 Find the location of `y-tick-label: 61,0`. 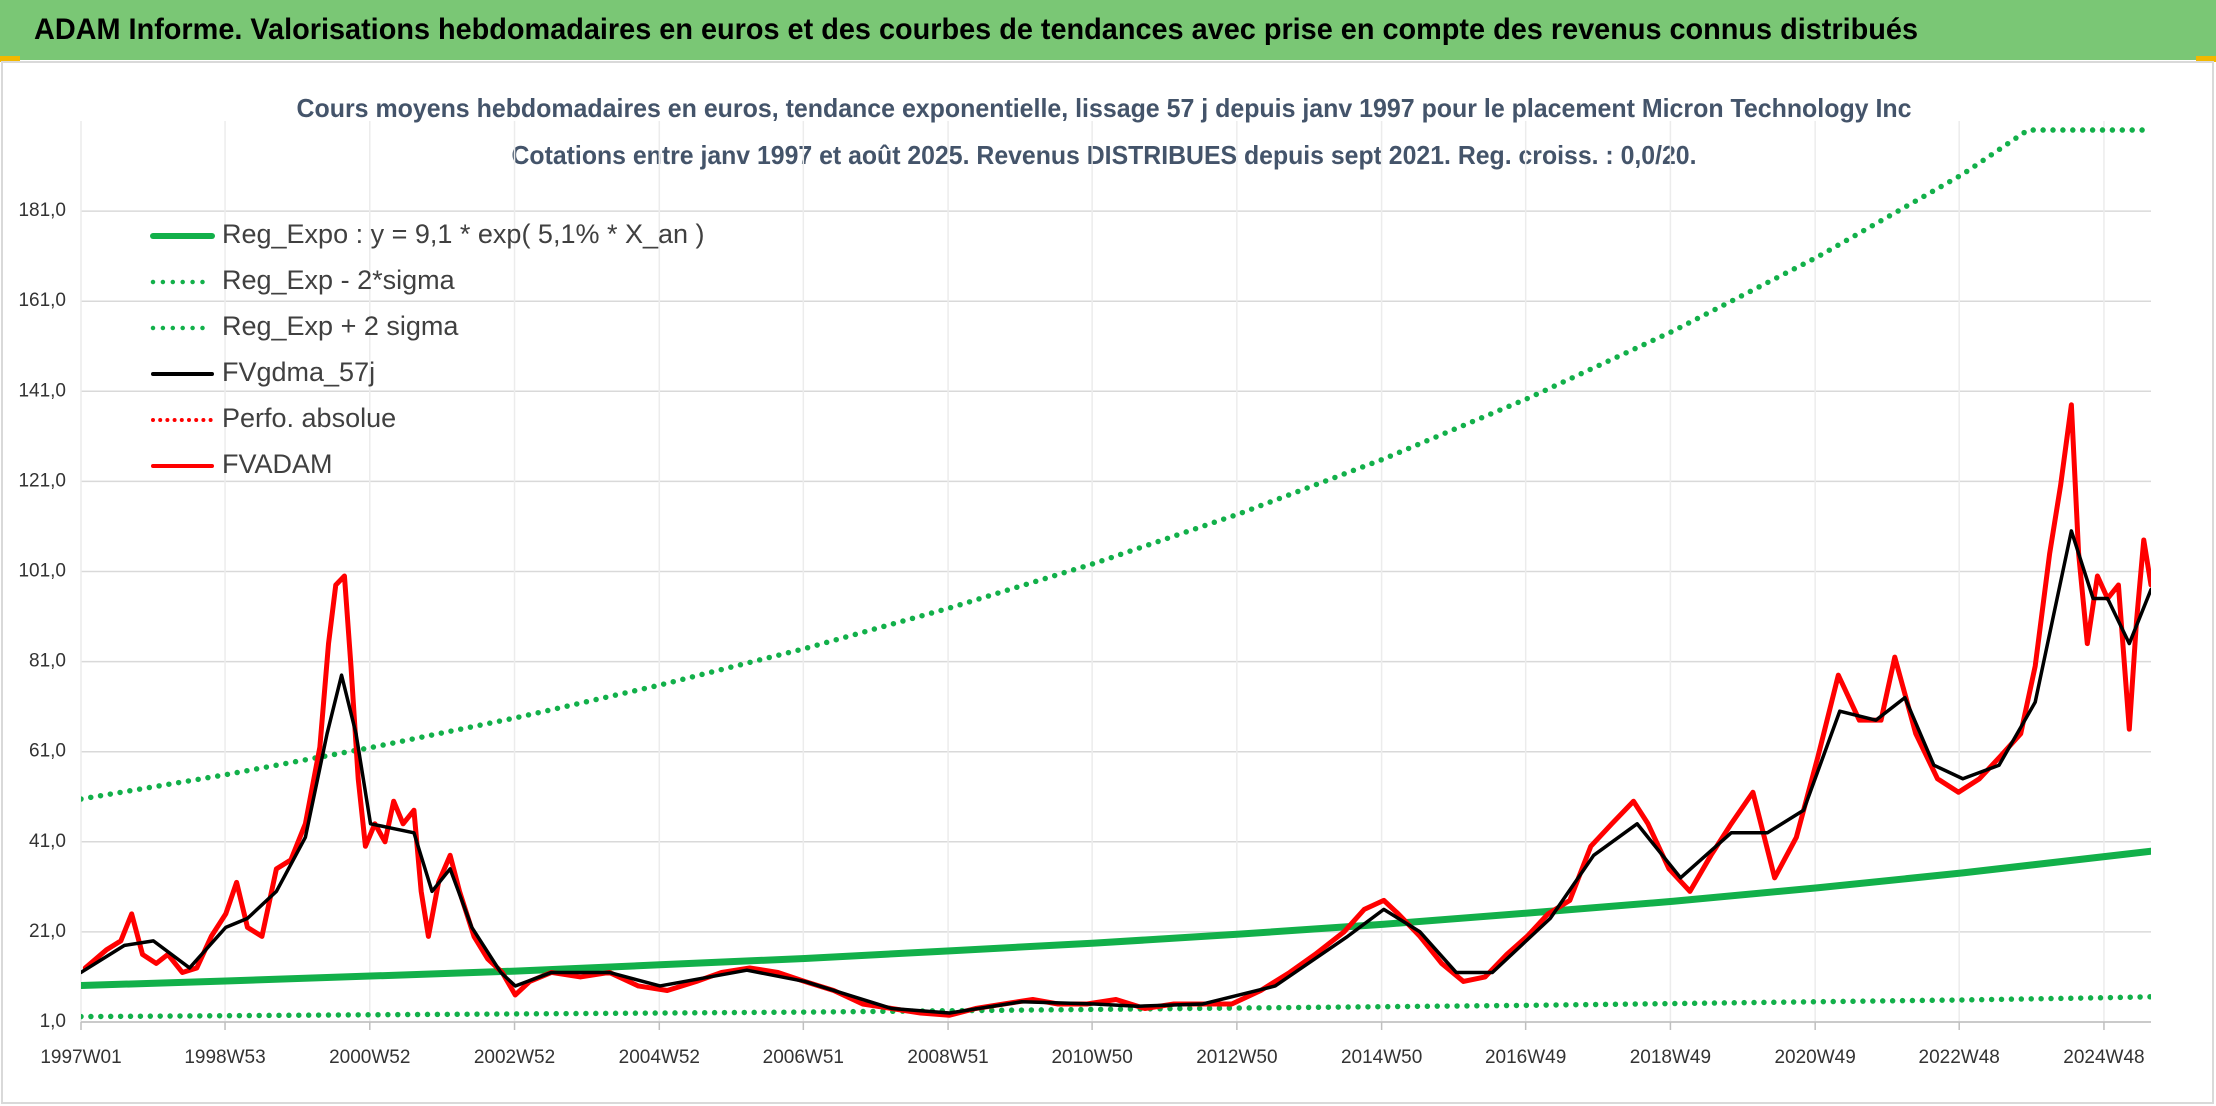

y-tick-label: 61,0 is located at coordinates (47, 751).